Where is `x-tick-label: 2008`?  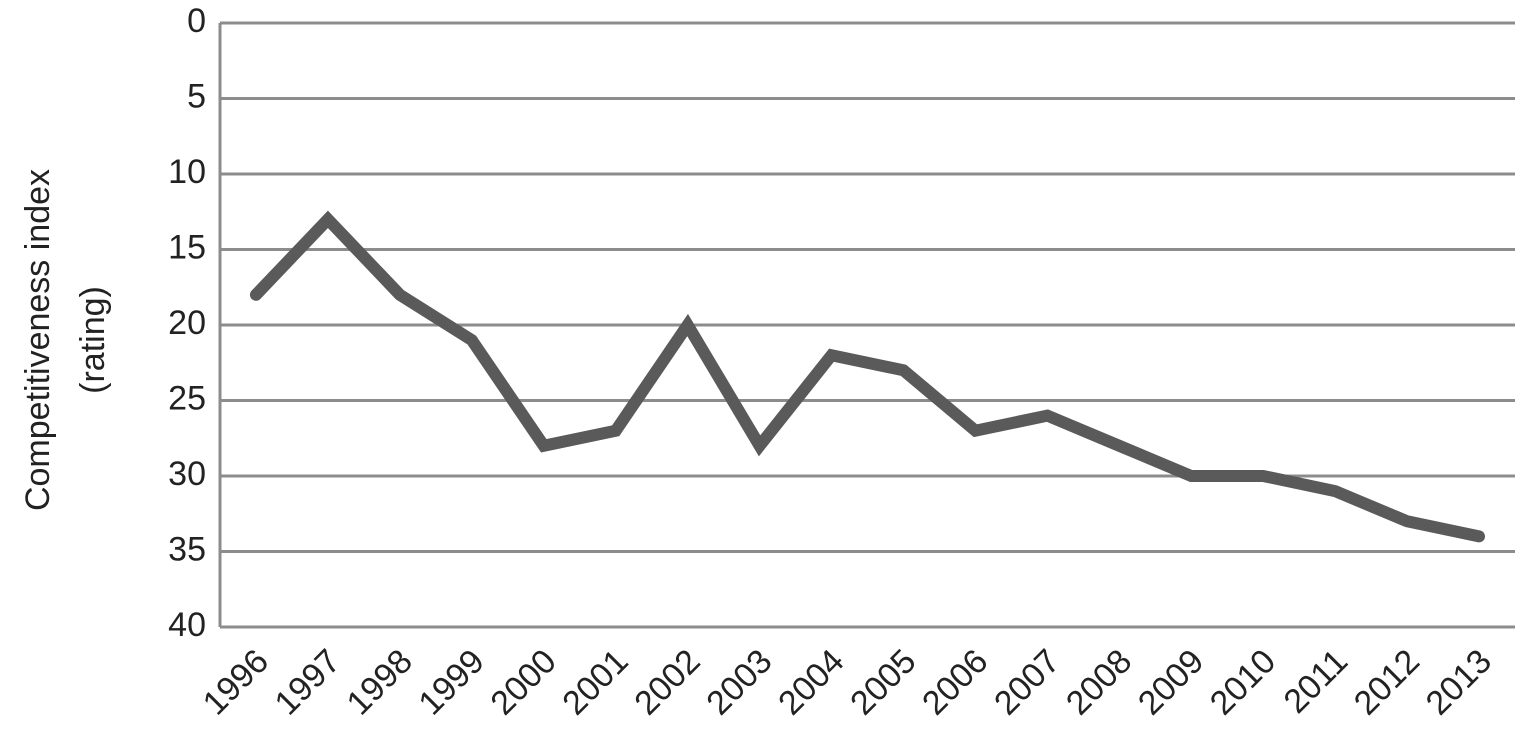 x-tick-label: 2008 is located at coordinates (1099, 682).